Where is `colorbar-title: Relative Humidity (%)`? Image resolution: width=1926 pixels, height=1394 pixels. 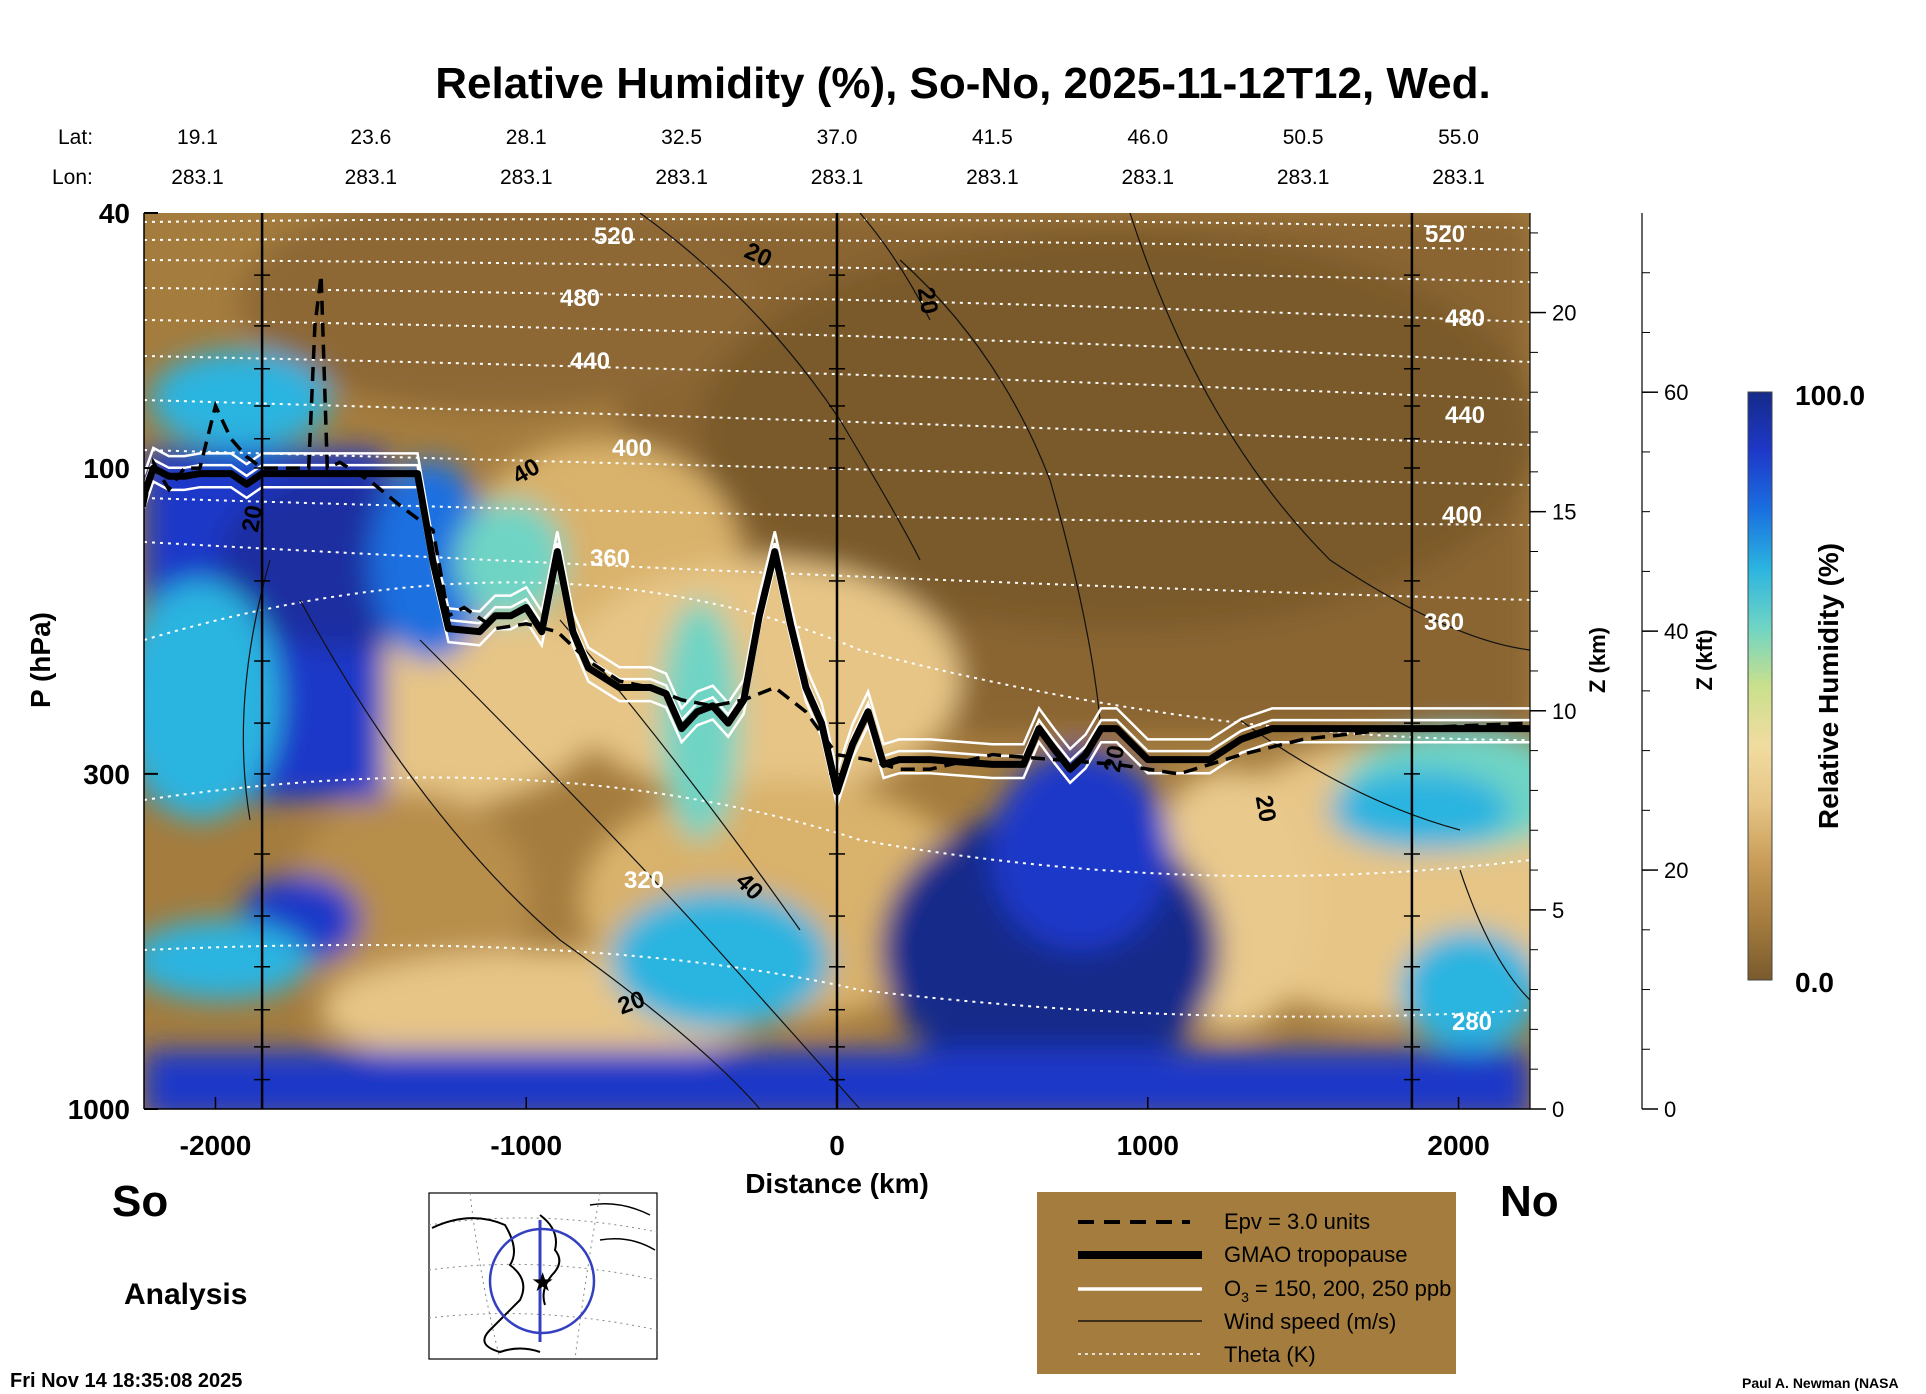
colorbar-title: Relative Humidity (%) is located at coordinates (1828, 686).